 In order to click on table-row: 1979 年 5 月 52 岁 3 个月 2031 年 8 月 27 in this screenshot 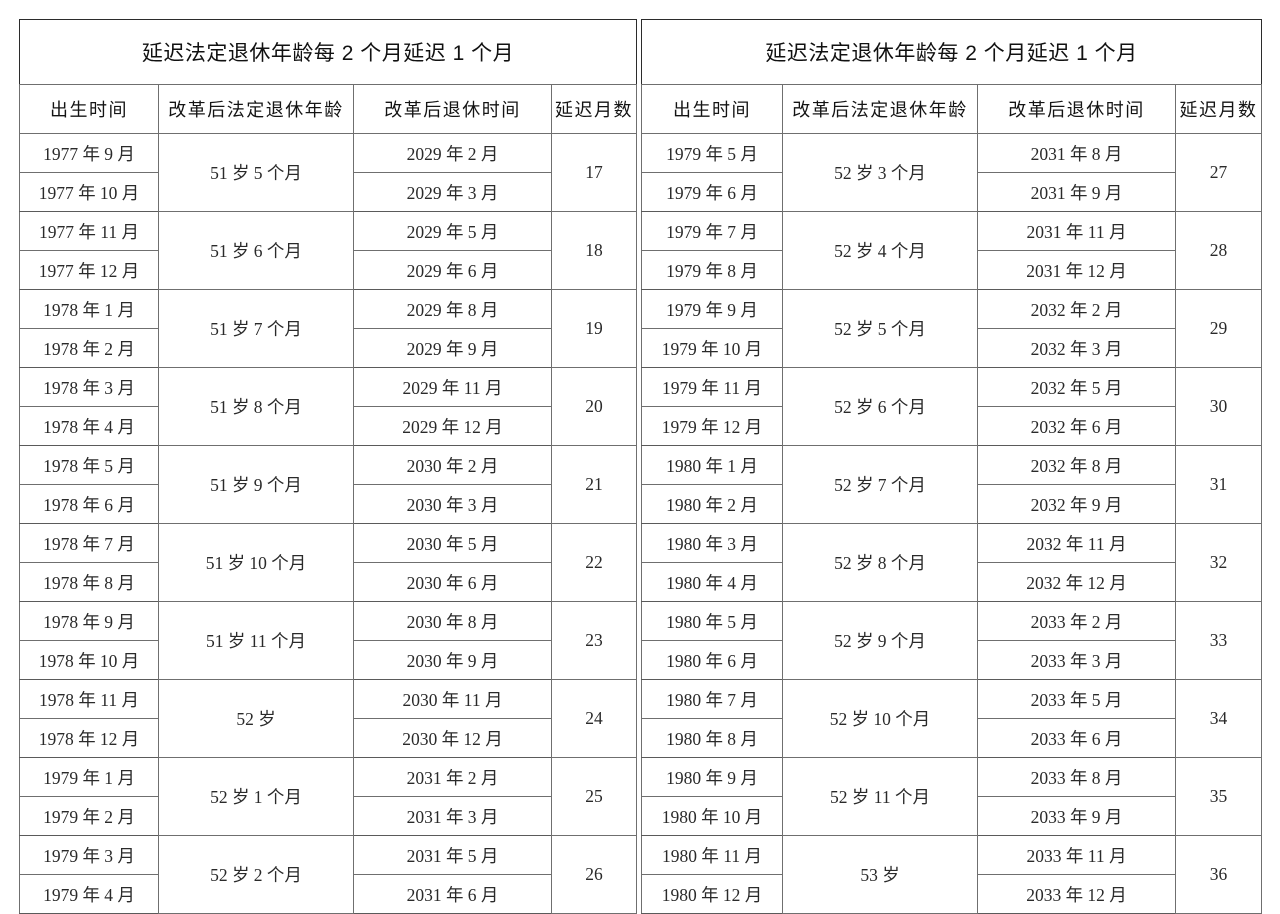, I will do `click(952, 172)`.